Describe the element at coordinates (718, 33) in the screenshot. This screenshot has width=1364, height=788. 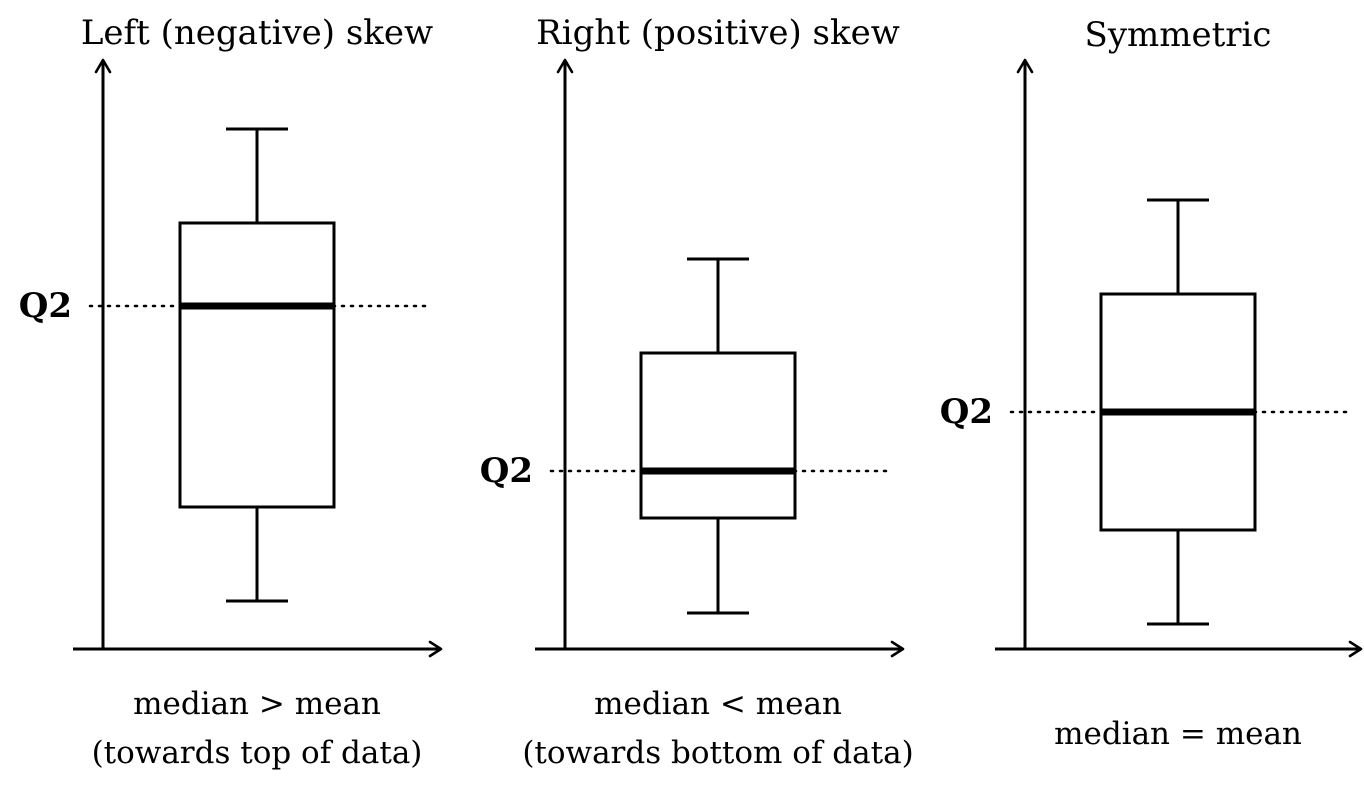
I see `panel-title: Right (positive) skew` at that location.